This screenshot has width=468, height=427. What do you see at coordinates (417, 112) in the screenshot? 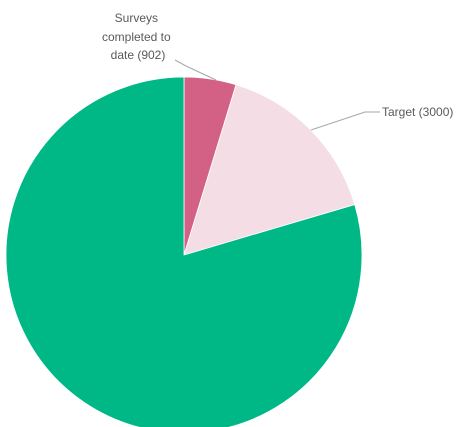
I see `data-label-target: Target (3000)` at bounding box center [417, 112].